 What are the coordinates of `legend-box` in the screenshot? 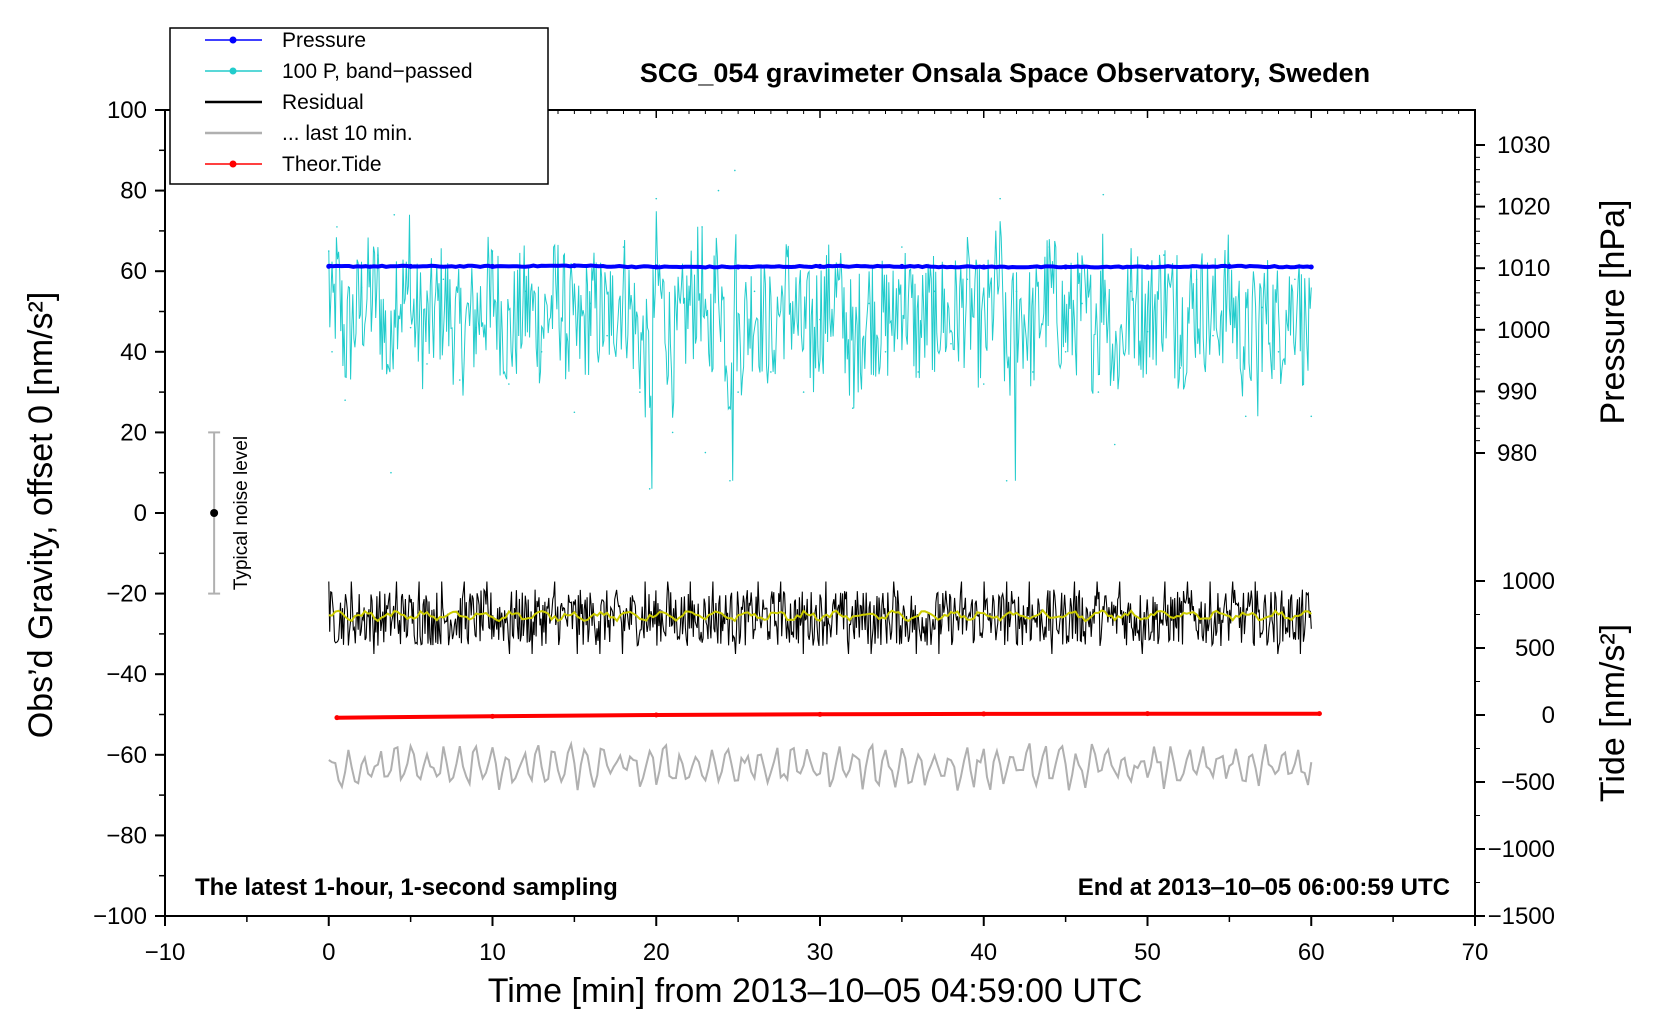 It's located at (359, 106).